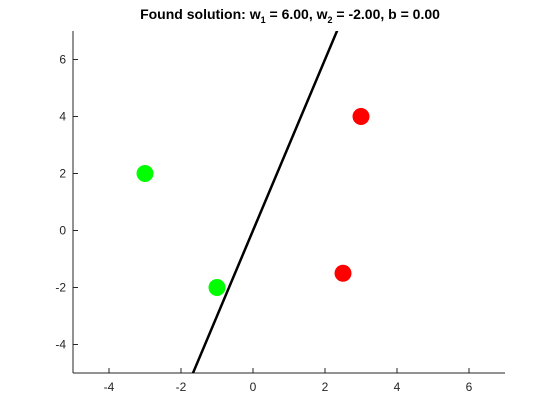  Describe the element at coordinates (62, 231) in the screenshot. I see `y-tick-label: 0` at that location.